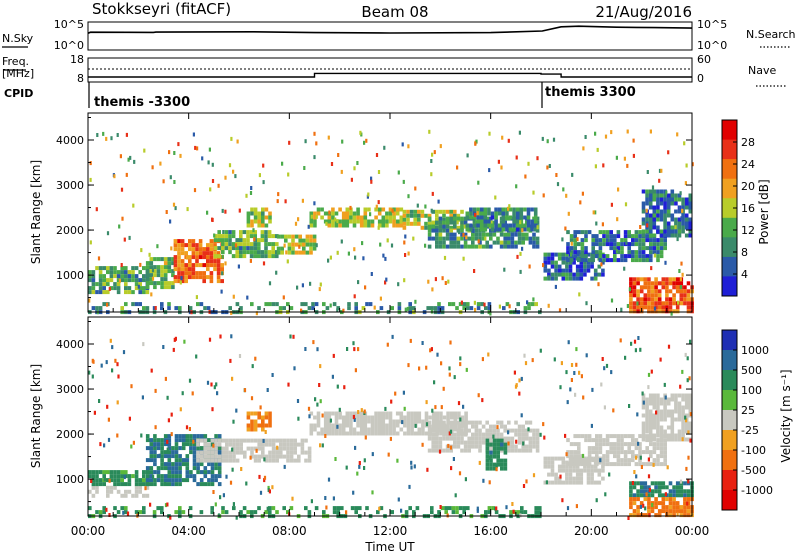 This screenshot has width=800, height=554. Describe the element at coordinates (77, 59) in the screenshot. I see `freq-tick-top: 18` at that location.